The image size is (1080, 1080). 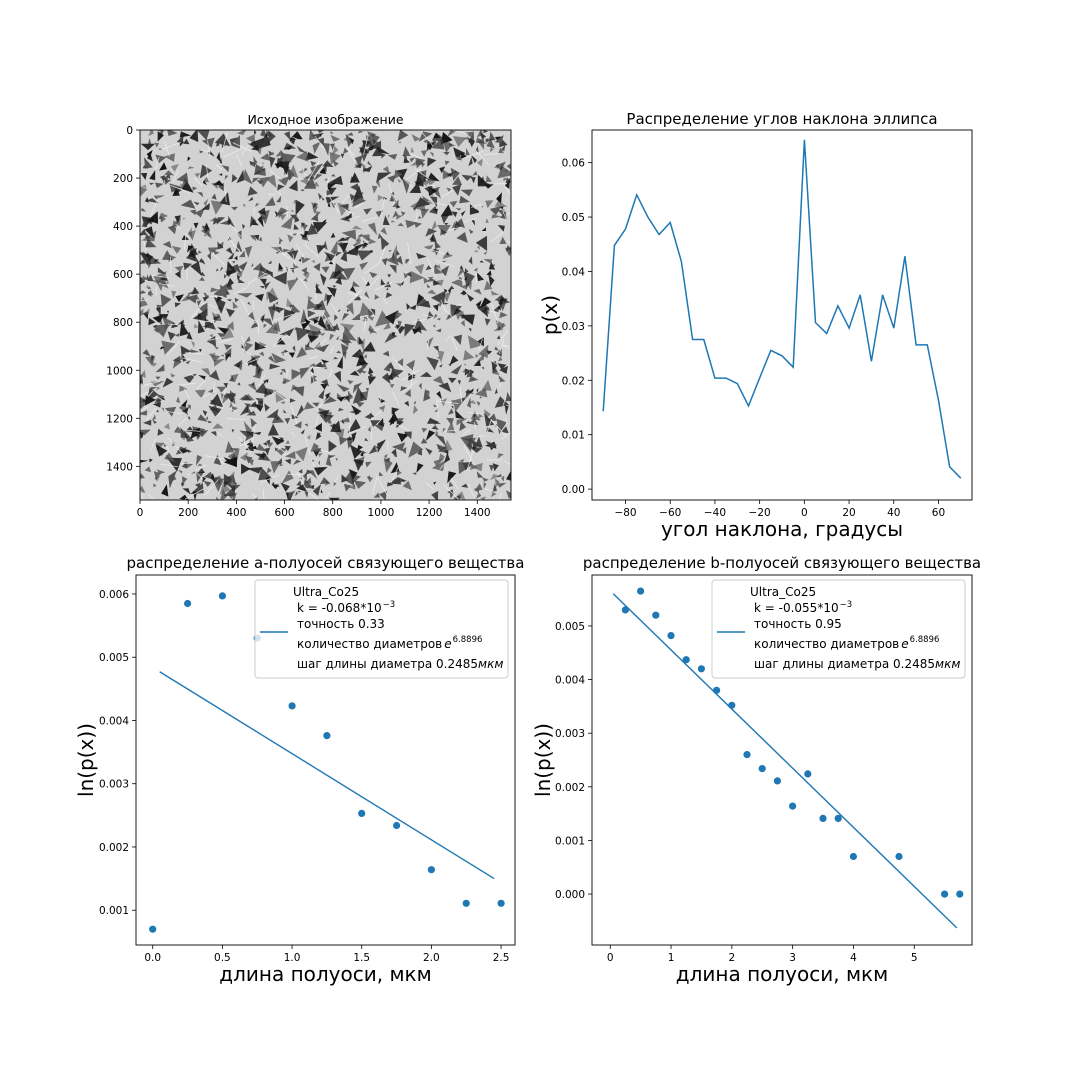 What do you see at coordinates (152, 958) in the screenshot?
I see `x-tick-label: 0.0` at bounding box center [152, 958].